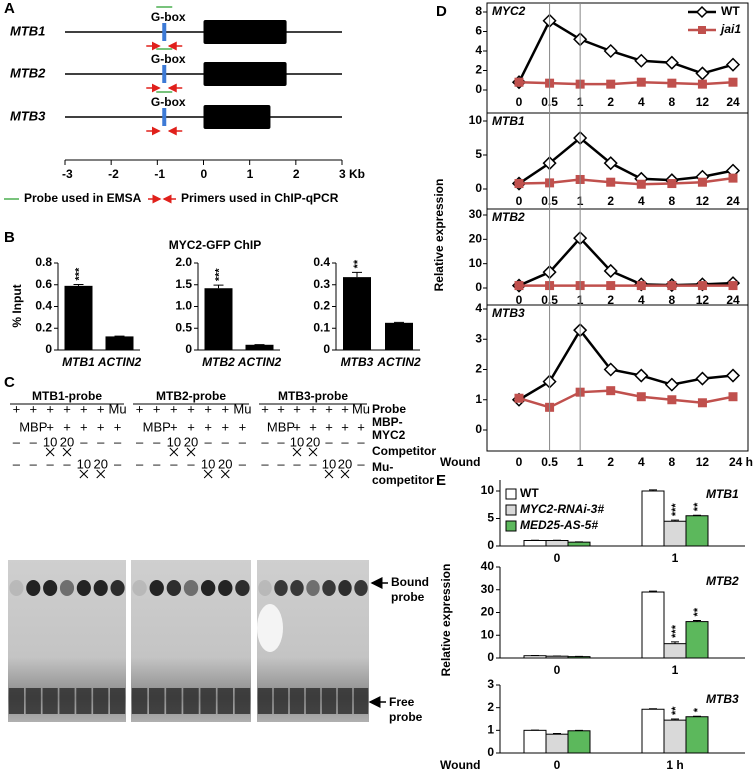 This screenshot has height=776, width=753. What do you see at coordinates (157, 426) in the screenshot?
I see `lane-cell: MBP` at bounding box center [157, 426].